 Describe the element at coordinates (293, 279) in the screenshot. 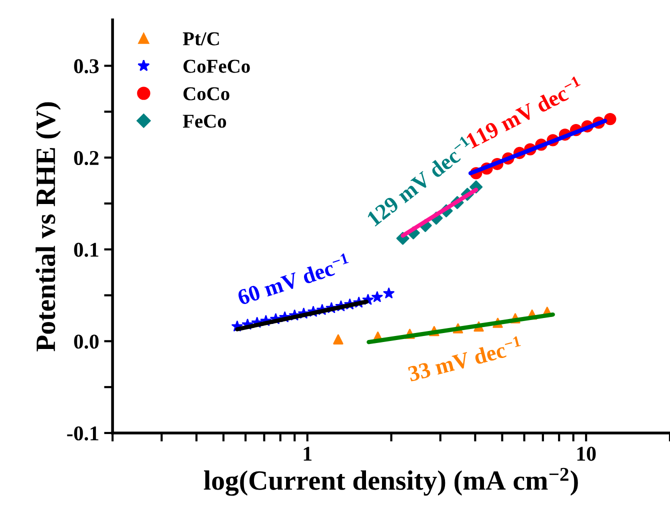

I see `annotation: 60 mV dec$^{−1}$` at that location.